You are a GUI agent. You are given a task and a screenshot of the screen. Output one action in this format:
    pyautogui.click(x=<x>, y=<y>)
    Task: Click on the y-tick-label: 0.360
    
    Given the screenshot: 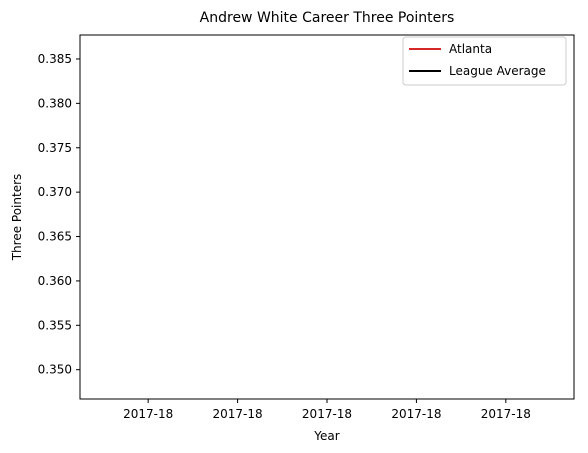 What is the action you would take?
    pyautogui.click(x=55, y=281)
    